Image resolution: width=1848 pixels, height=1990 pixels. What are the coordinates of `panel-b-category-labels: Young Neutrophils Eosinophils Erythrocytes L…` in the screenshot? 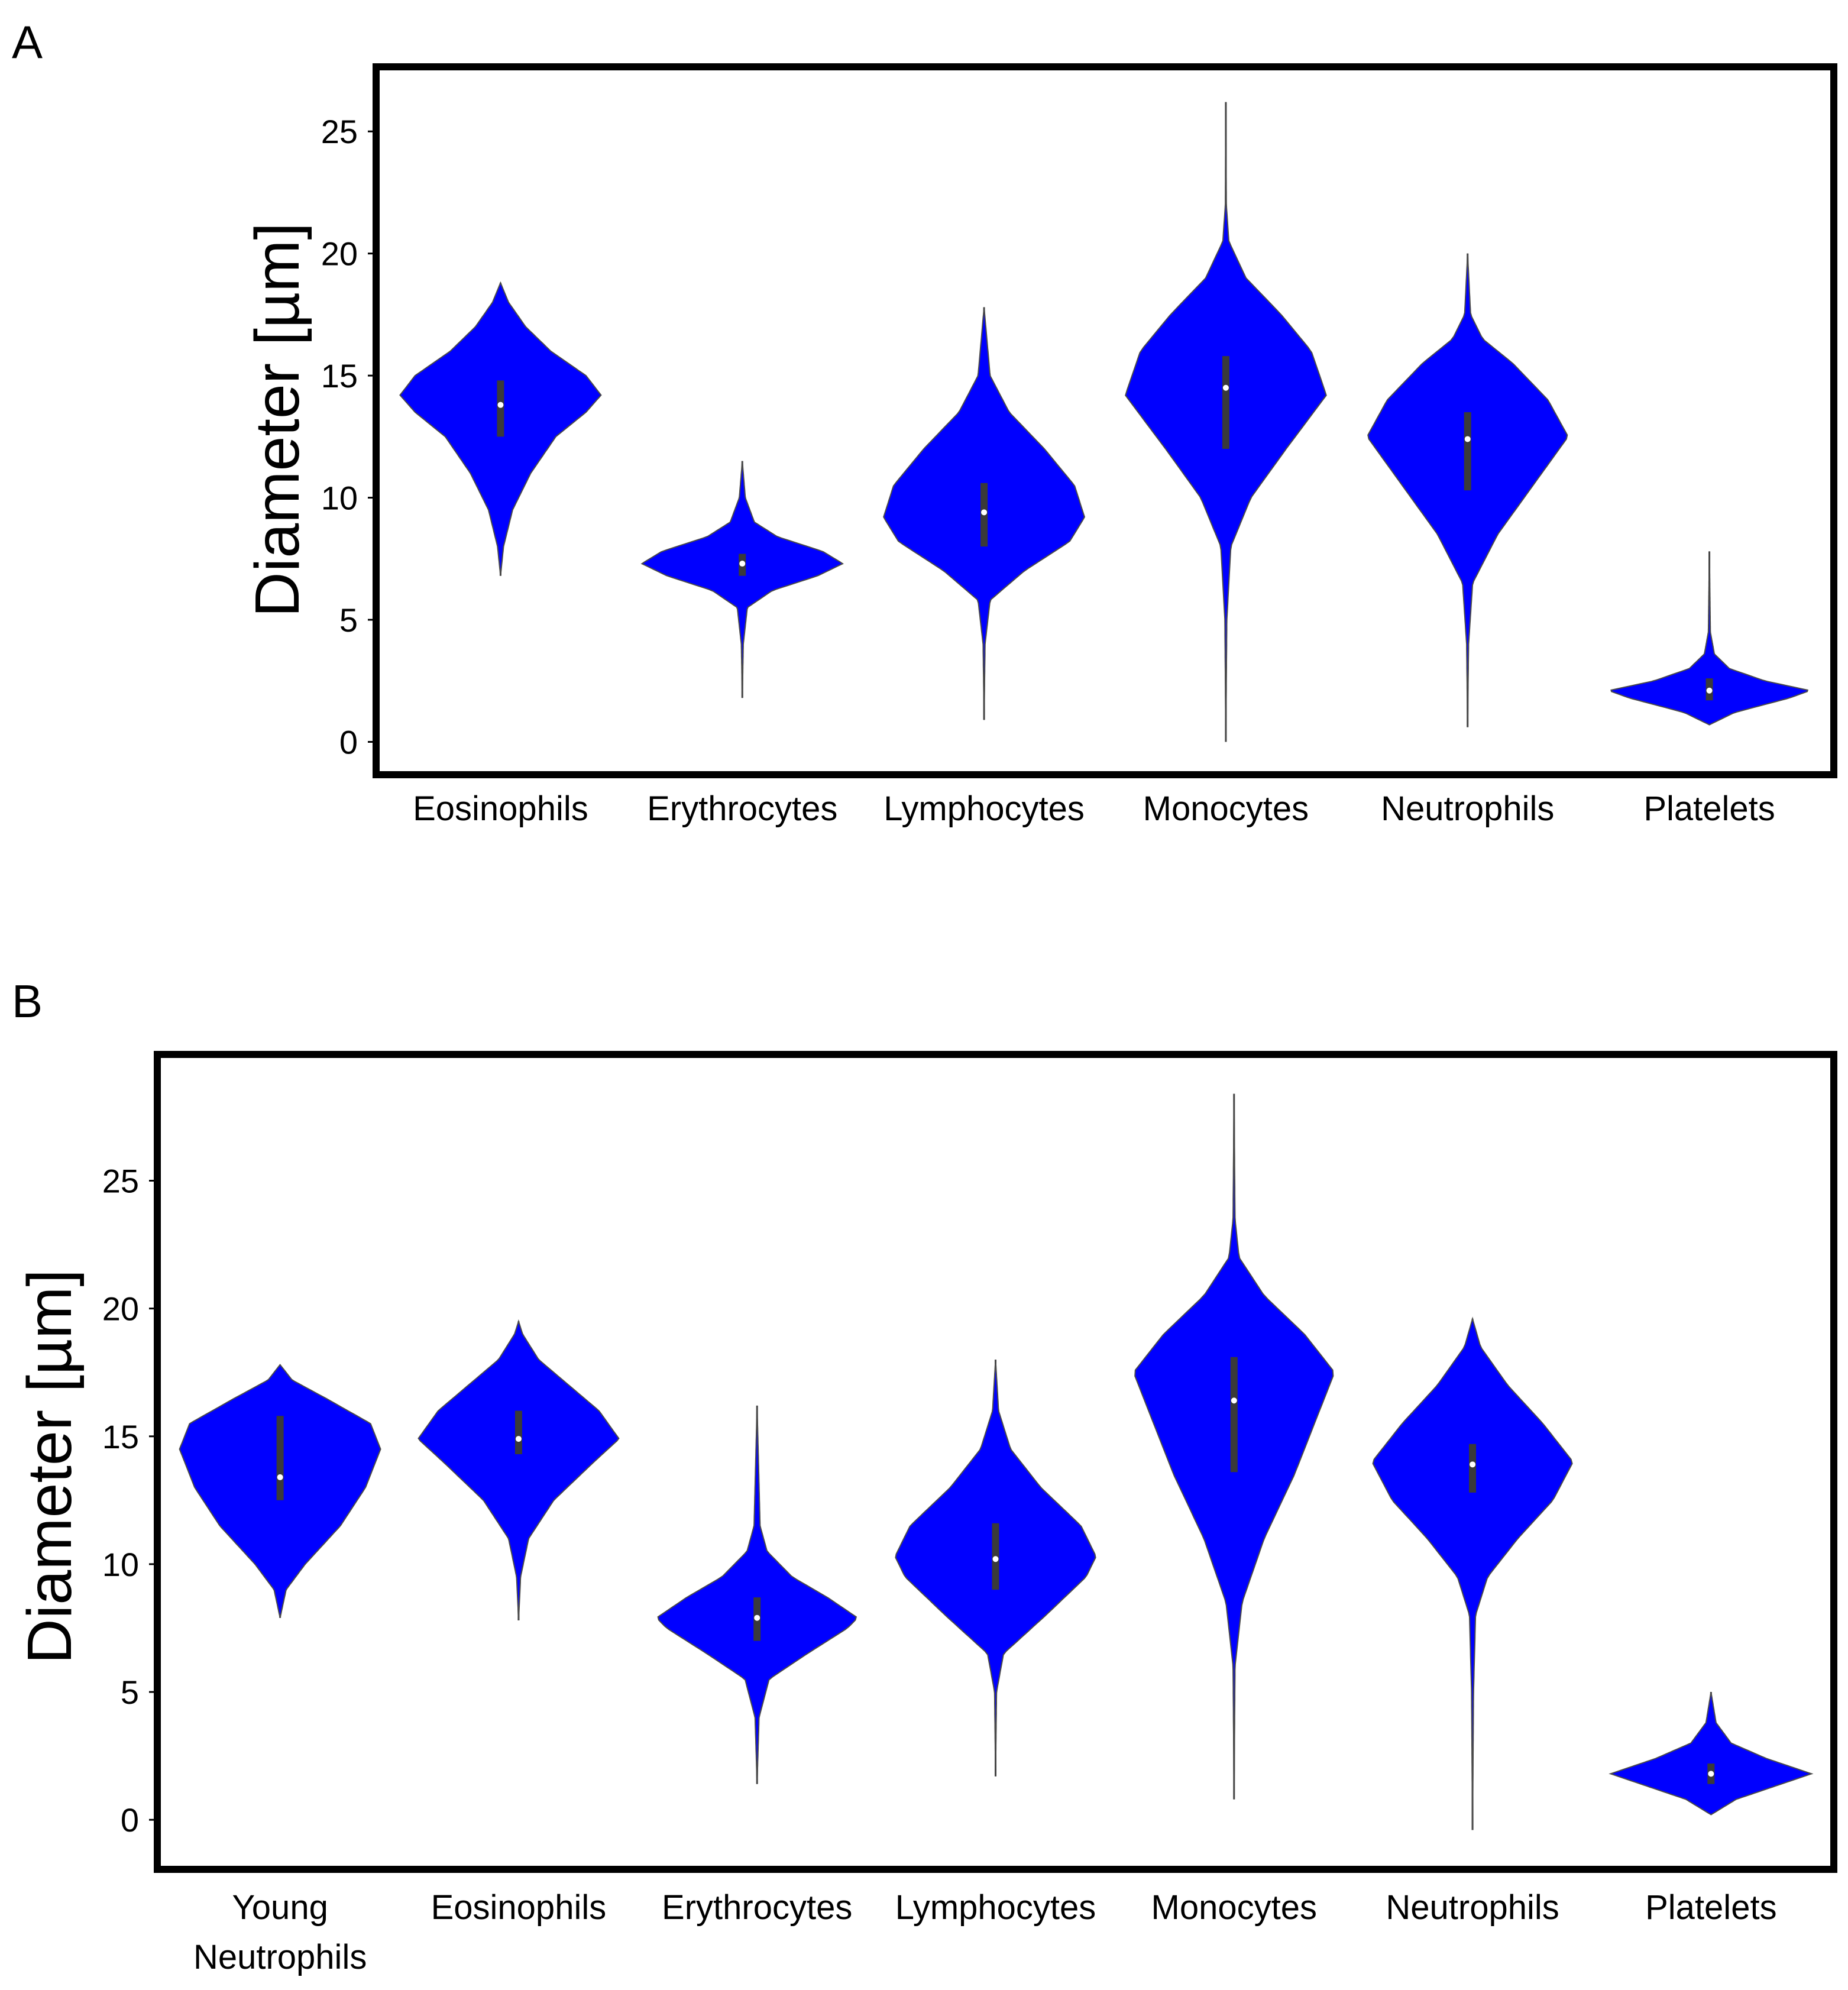 It's located at (985, 1932).